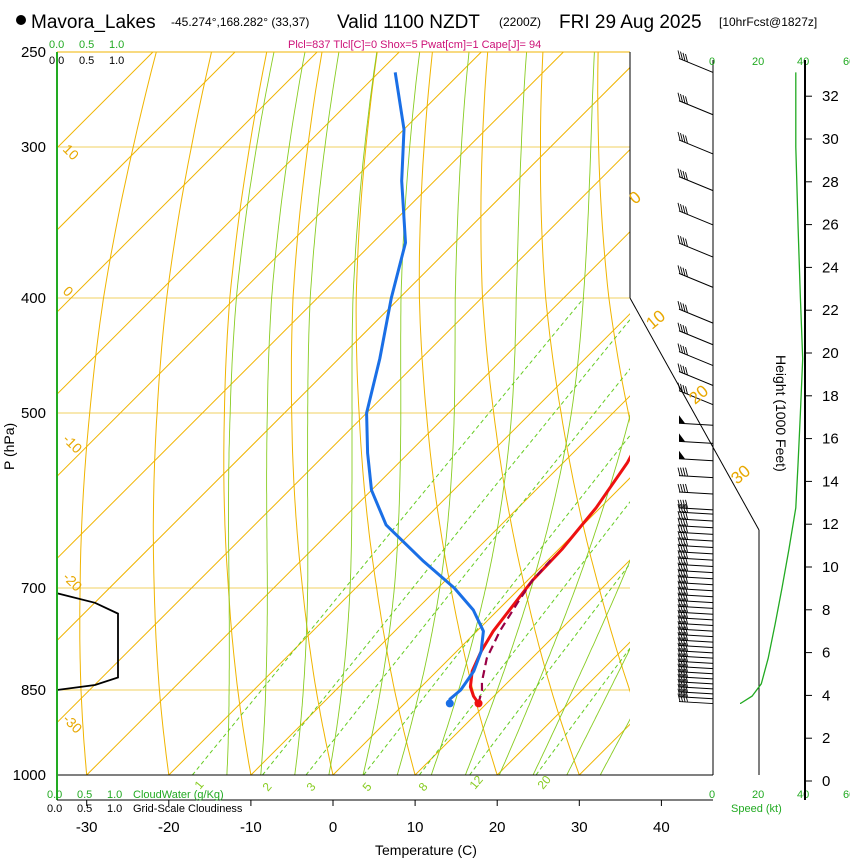 The image size is (850, 860). I want to click on valid-date: FRI 29 Aug 2025, so click(630, 22).